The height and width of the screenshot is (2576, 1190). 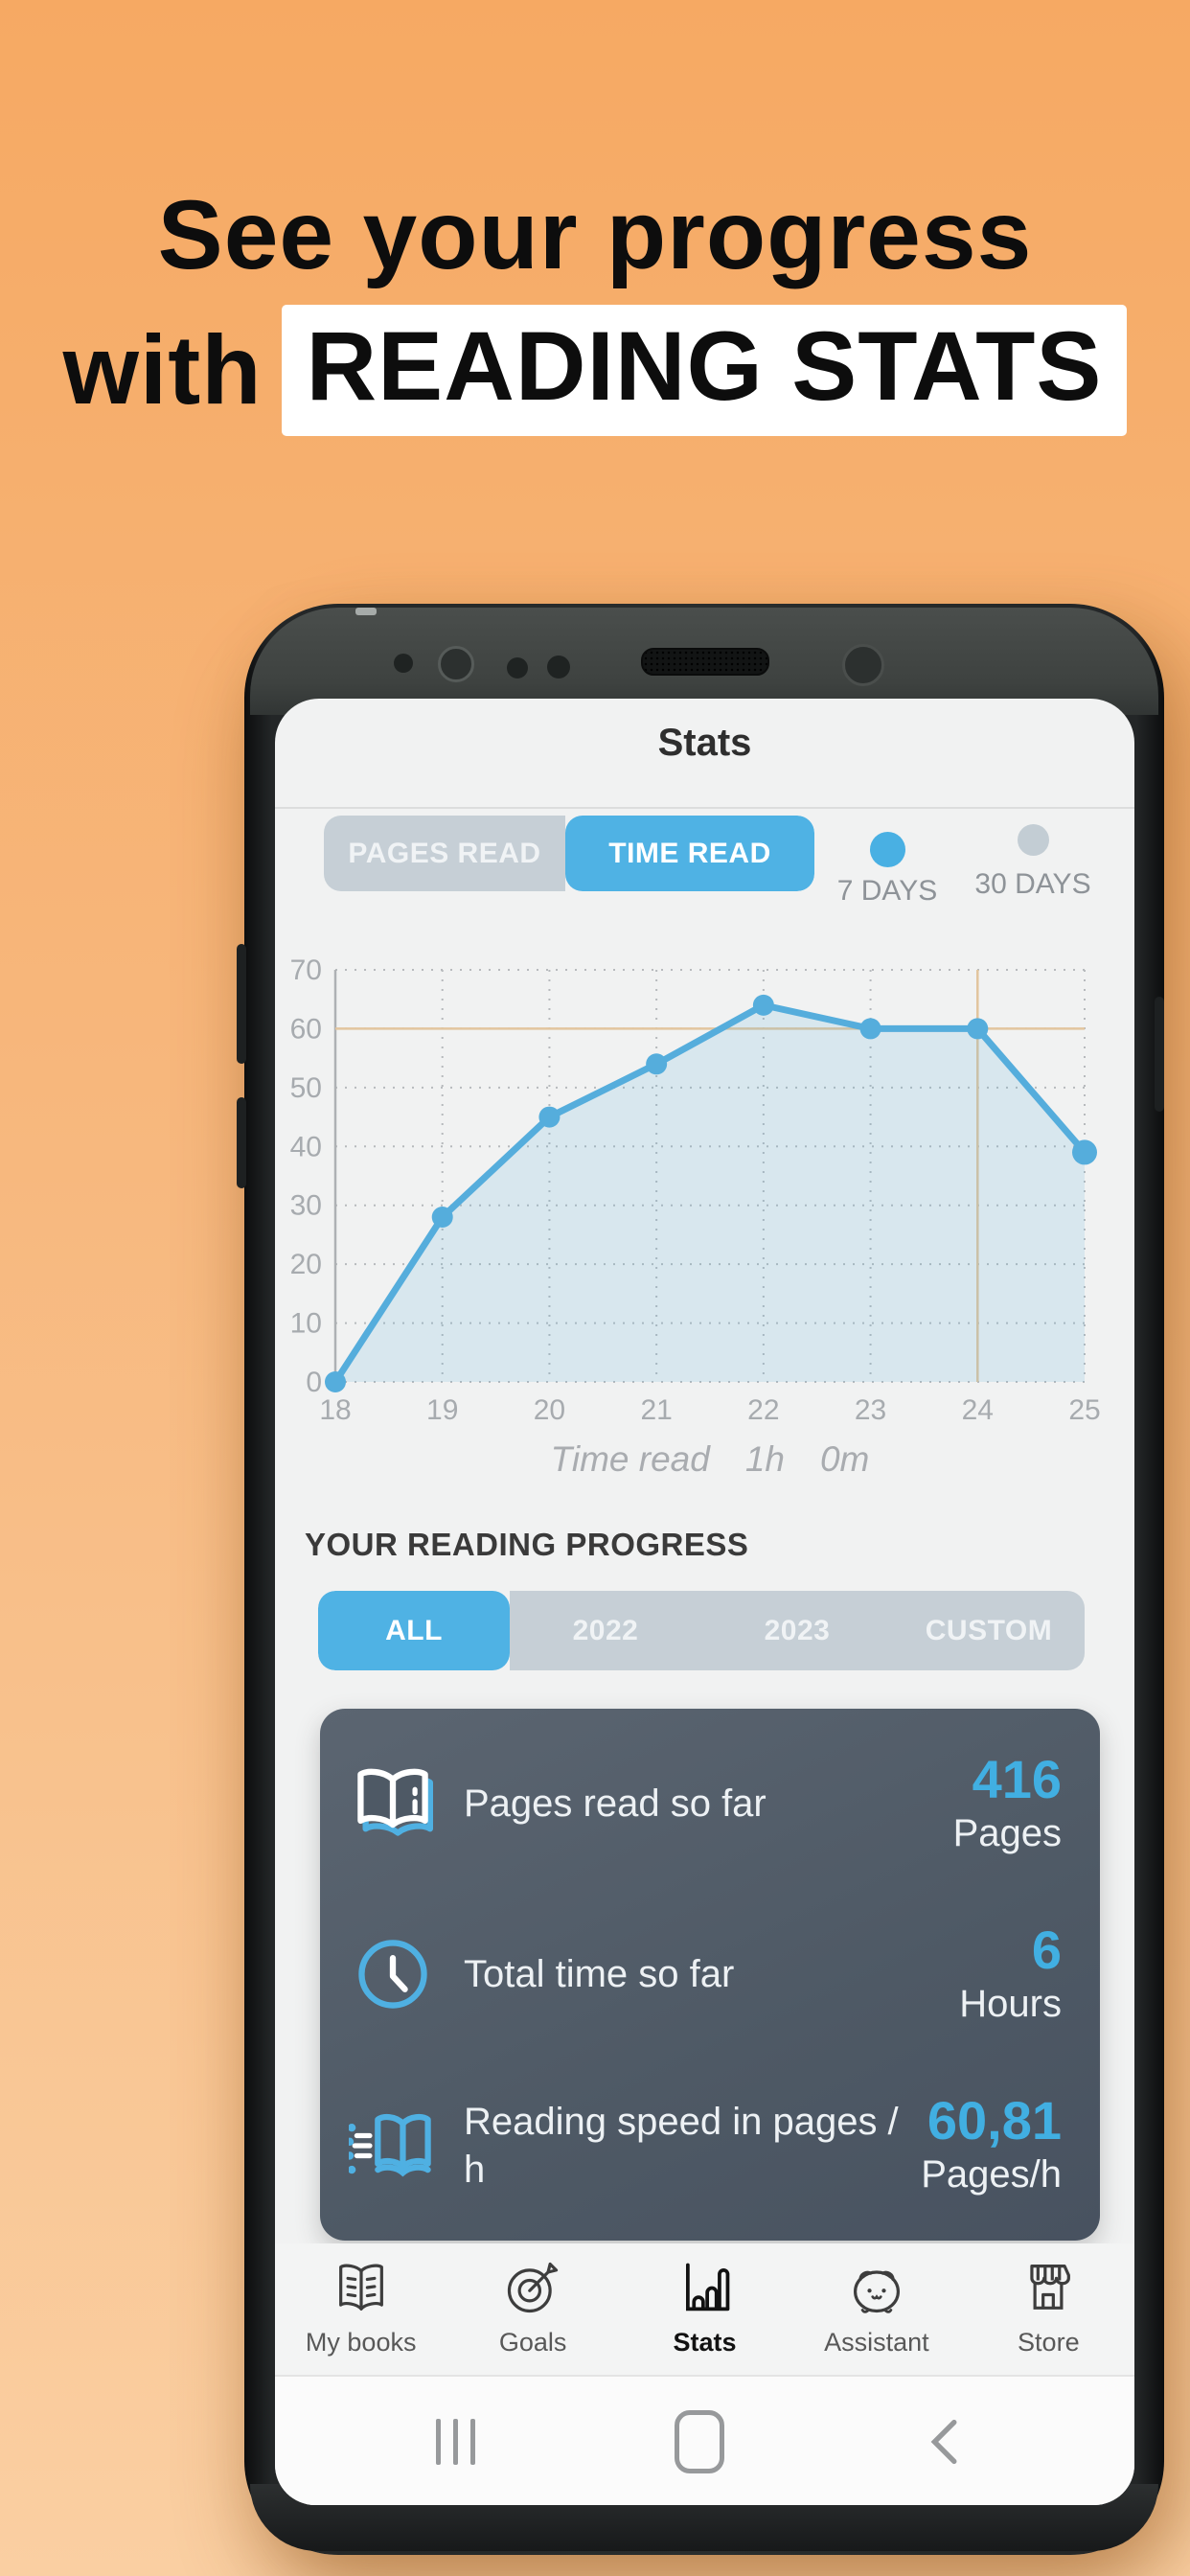 I want to click on page-title: Stats, so click(x=704, y=743).